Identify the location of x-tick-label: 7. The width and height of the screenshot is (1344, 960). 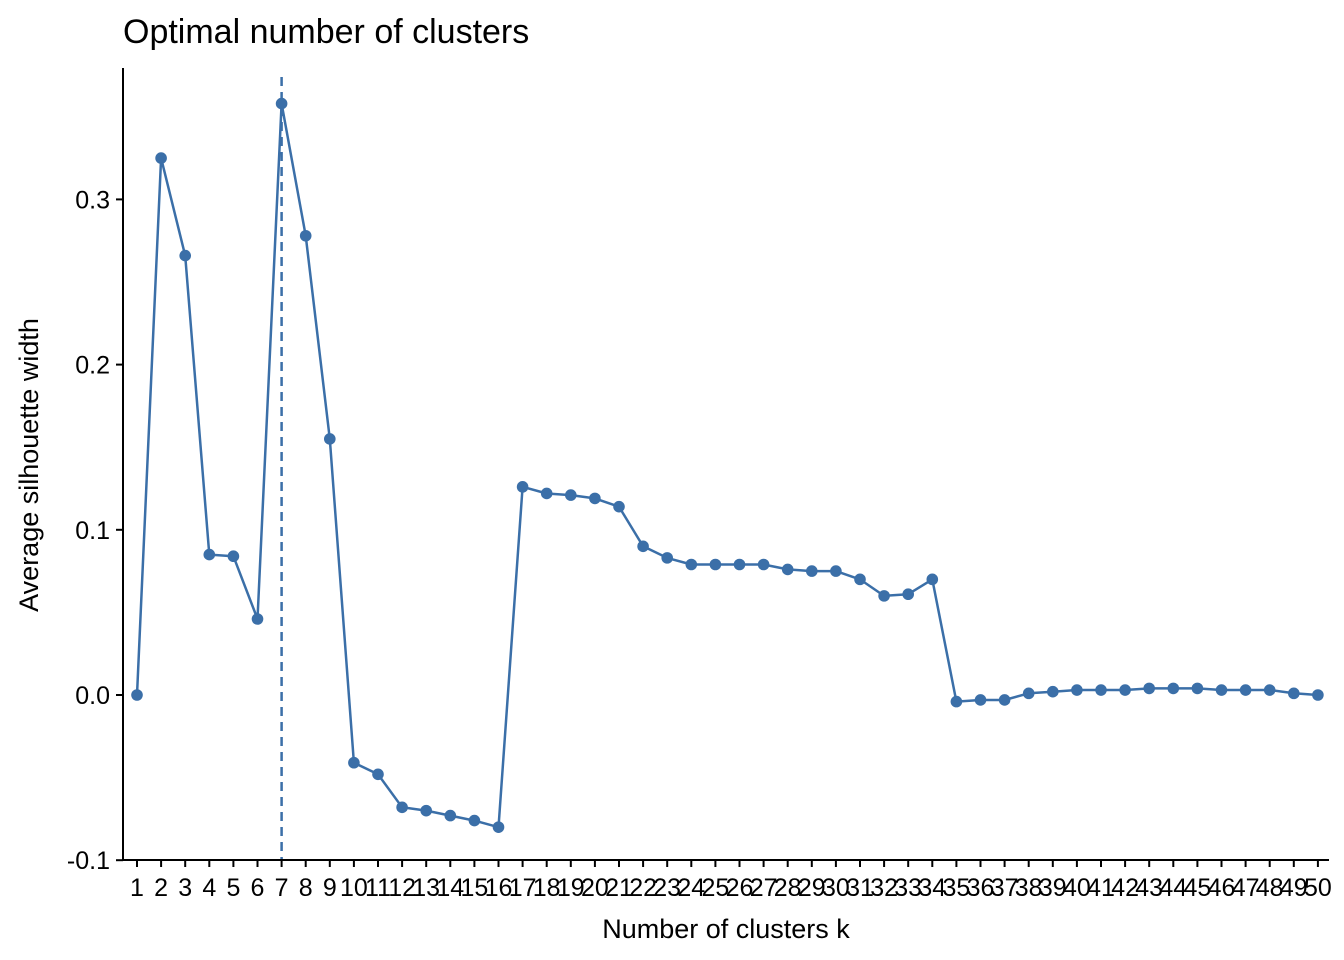
(282, 888).